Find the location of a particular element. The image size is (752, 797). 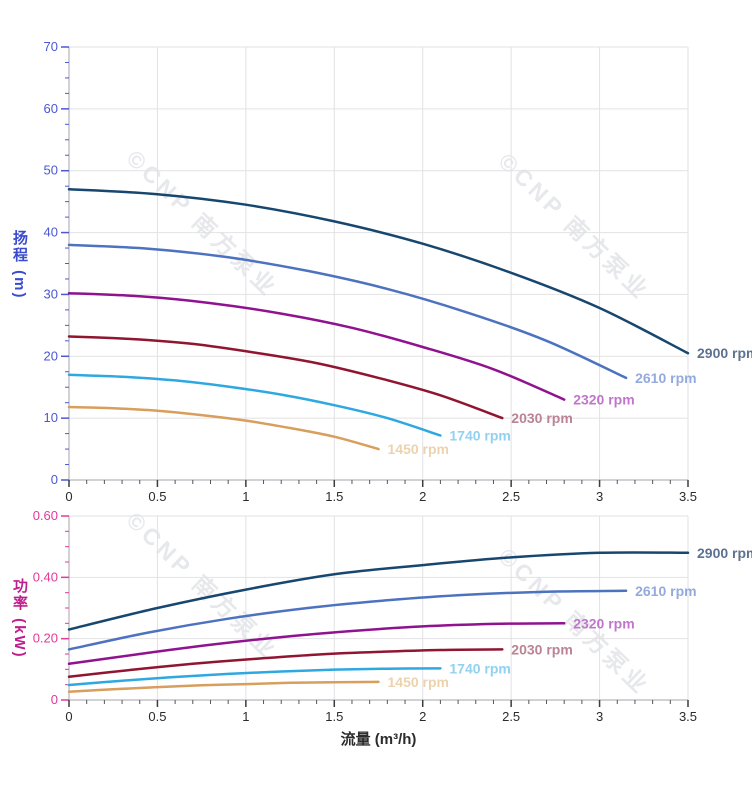

y-tick-label: 70 is located at coordinates (51, 46).